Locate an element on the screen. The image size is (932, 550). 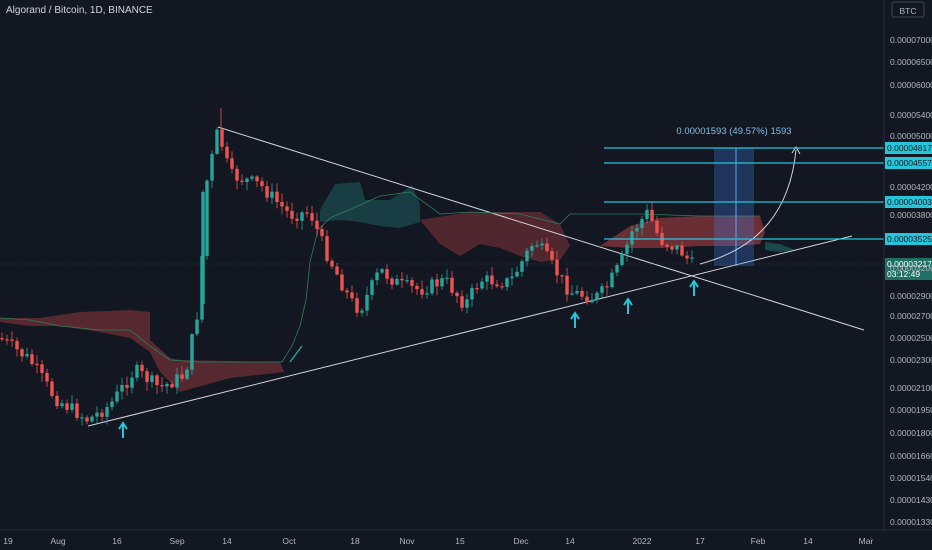
price-tick-label: 0.00003800 is located at coordinates (911, 215).